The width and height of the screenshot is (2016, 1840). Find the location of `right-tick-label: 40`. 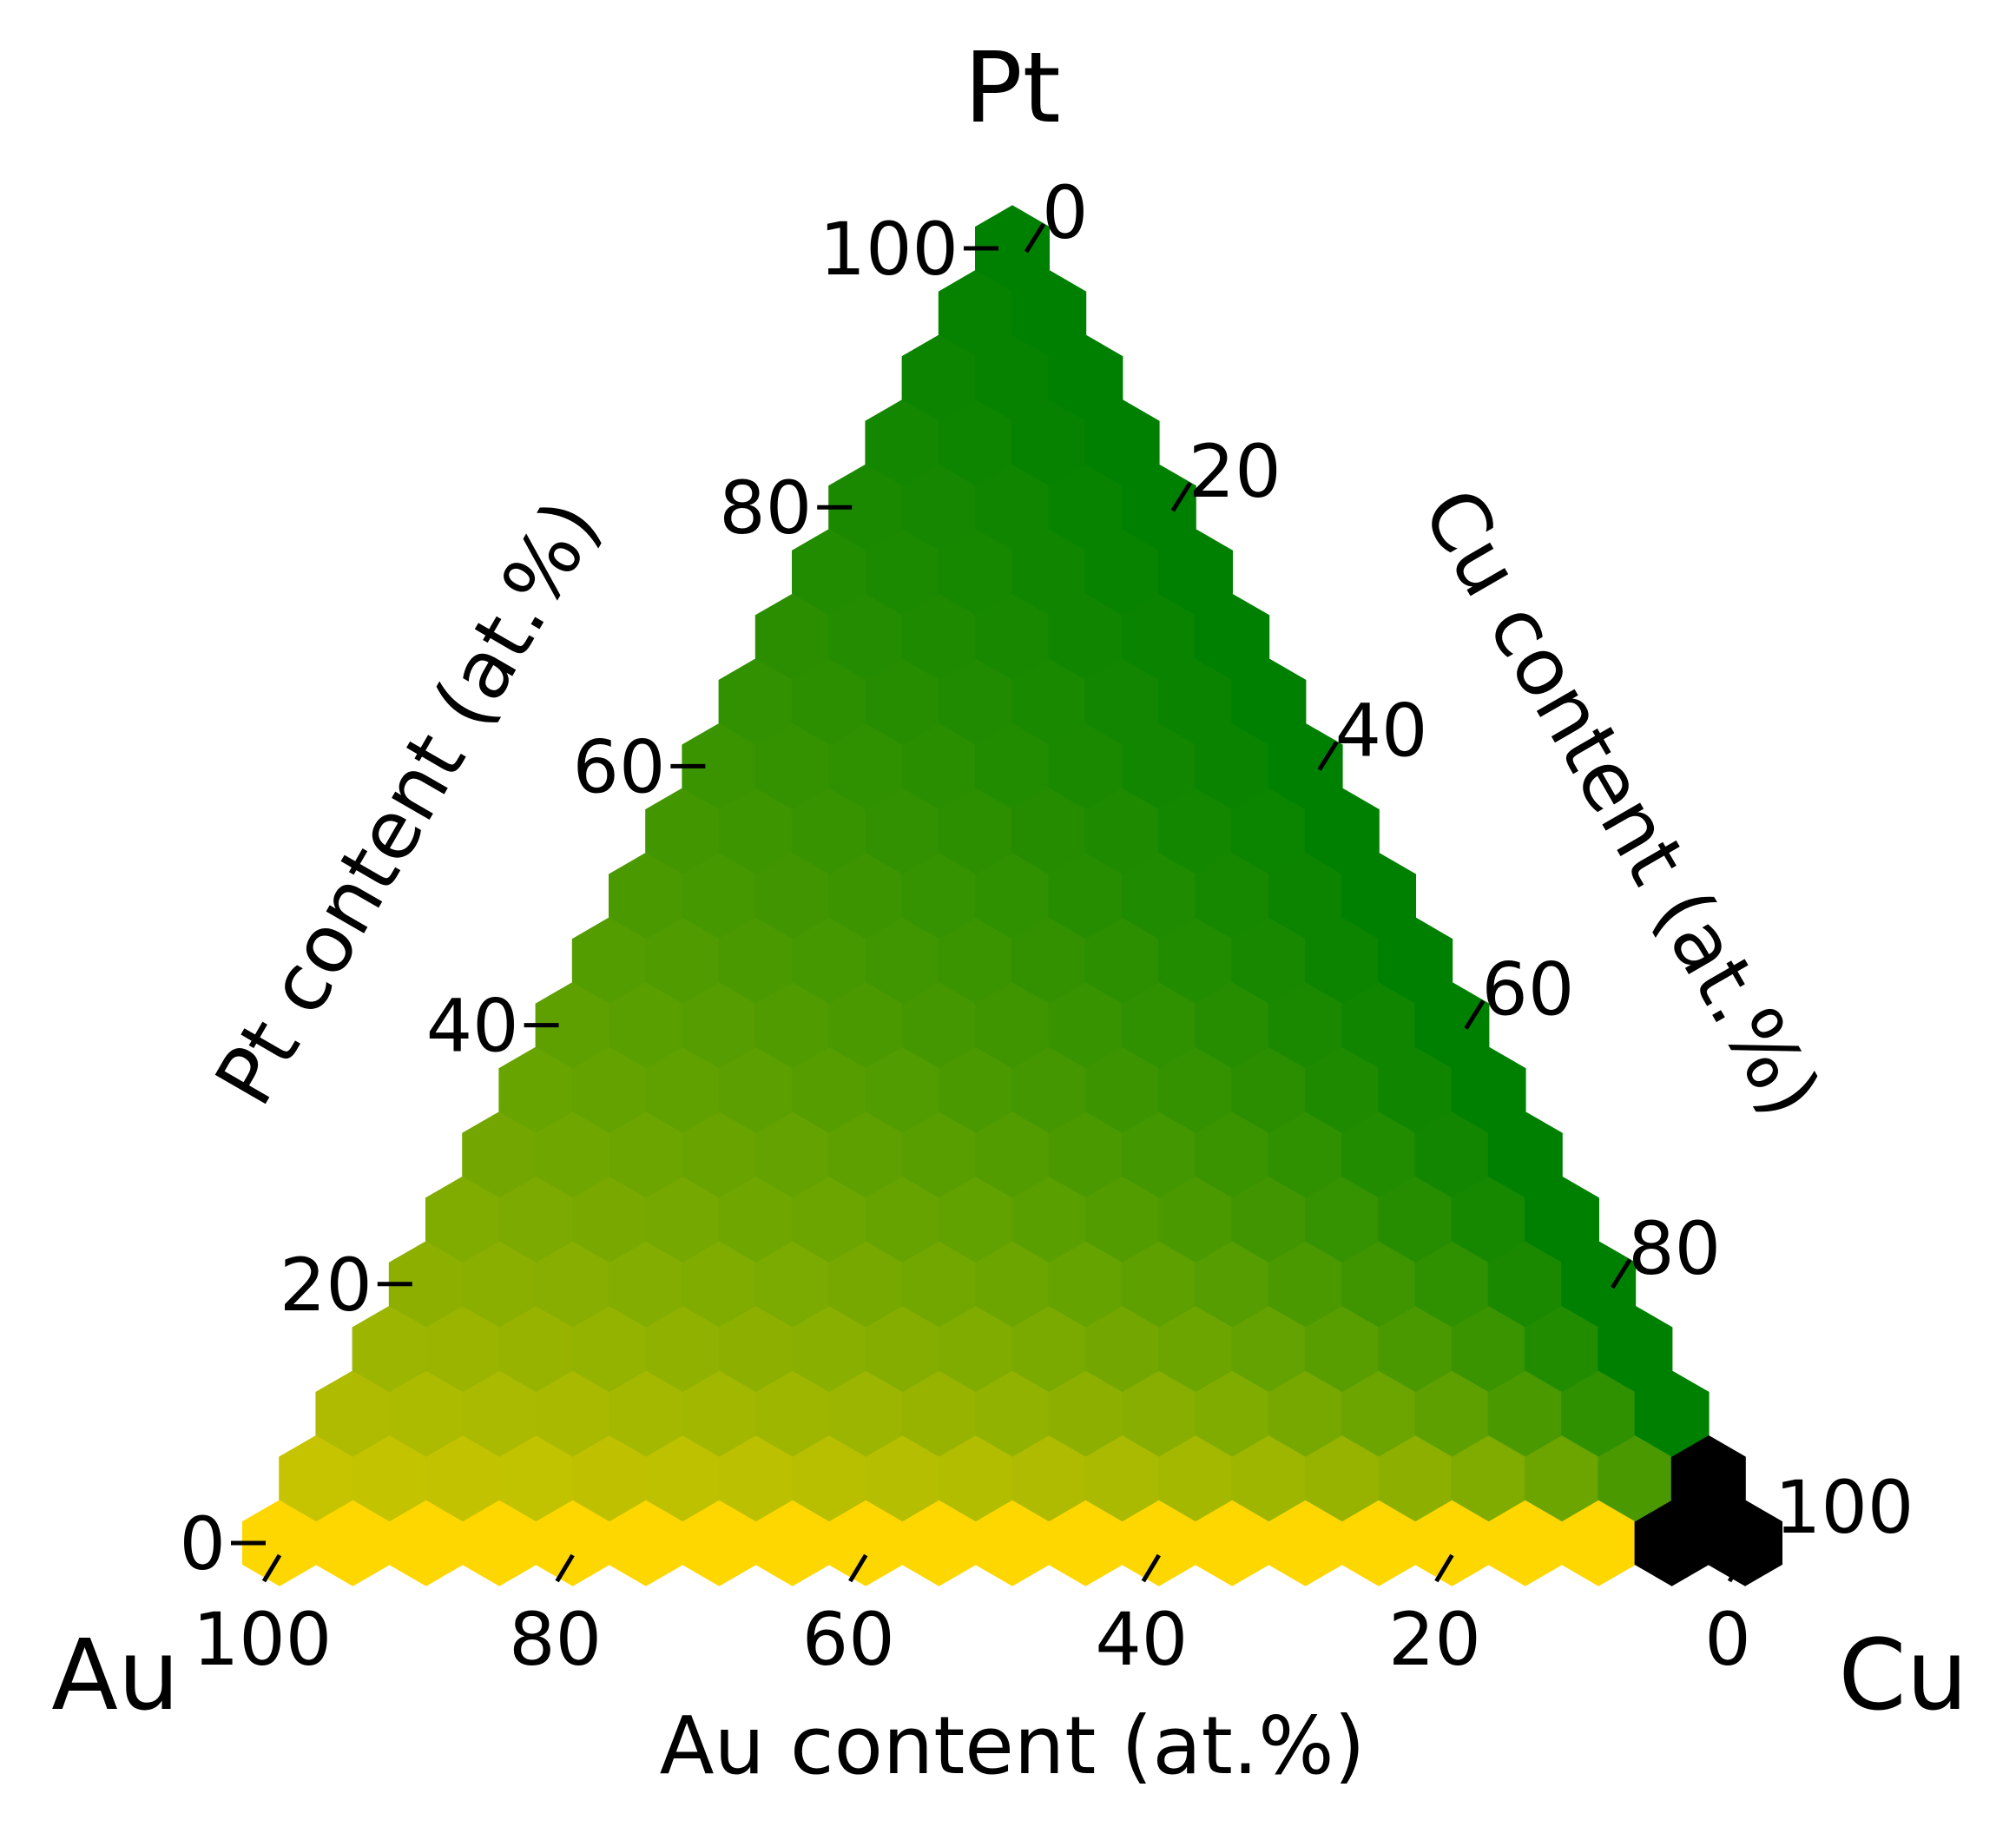

right-tick-label: 40 is located at coordinates (1381, 731).